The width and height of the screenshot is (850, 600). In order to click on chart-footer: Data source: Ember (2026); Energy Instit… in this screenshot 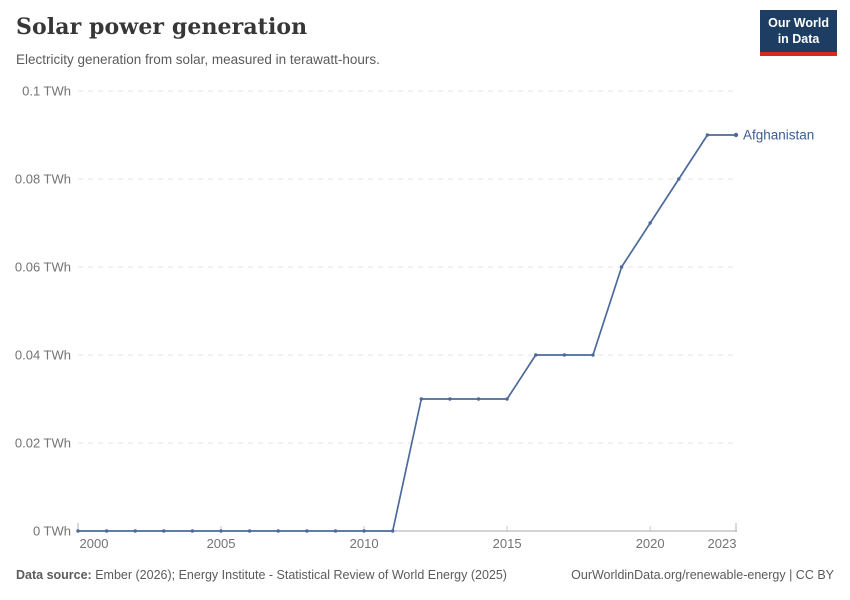, I will do `click(425, 575)`.